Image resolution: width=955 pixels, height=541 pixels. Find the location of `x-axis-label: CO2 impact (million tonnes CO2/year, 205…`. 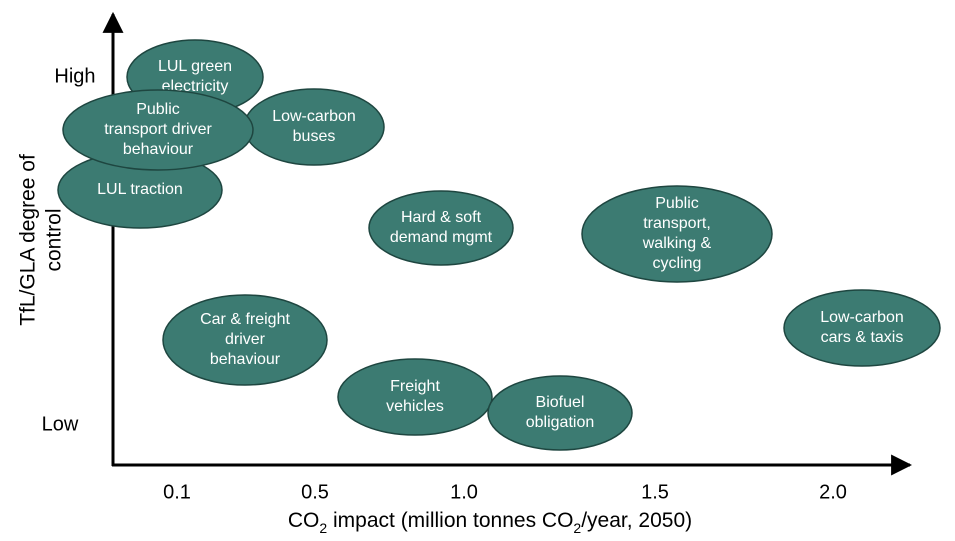

x-axis-label: CO2 impact (million tonnes CO2/year, 205… is located at coordinates (490, 522).